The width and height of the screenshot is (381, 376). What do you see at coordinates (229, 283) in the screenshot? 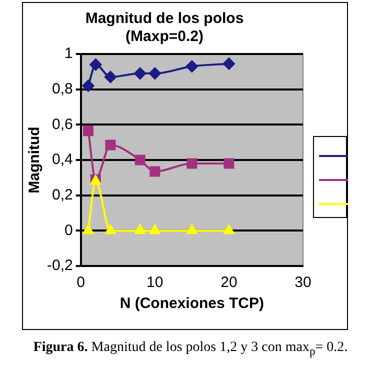
I see `x-tick-label: 20` at bounding box center [229, 283].